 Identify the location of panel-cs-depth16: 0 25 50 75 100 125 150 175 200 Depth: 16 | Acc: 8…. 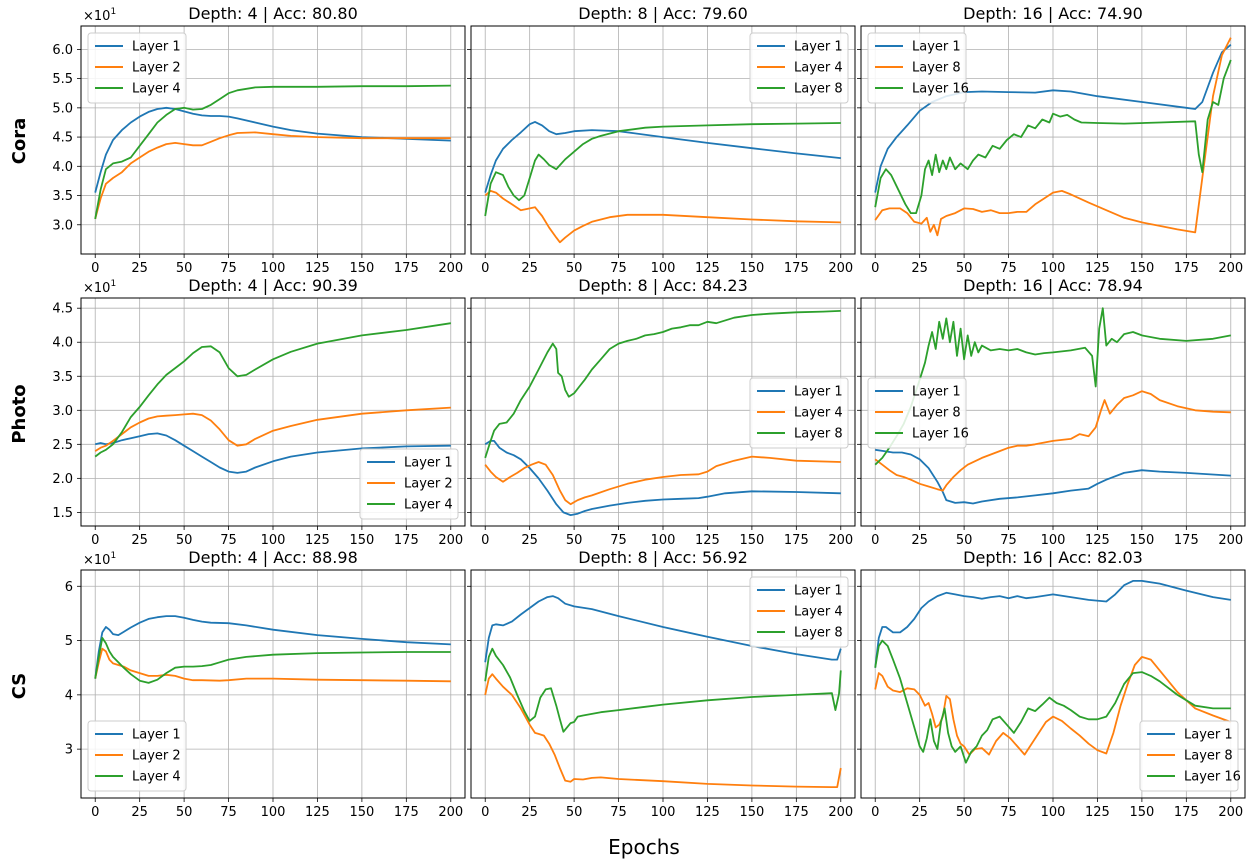
(1051, 684).